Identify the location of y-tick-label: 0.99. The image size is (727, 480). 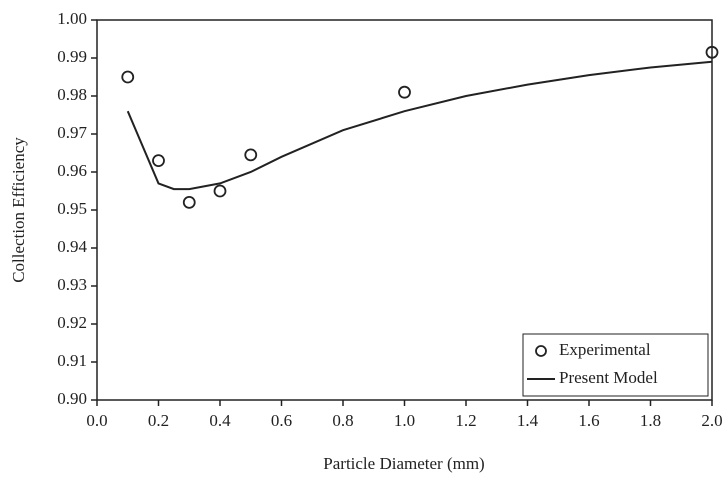
(72, 56).